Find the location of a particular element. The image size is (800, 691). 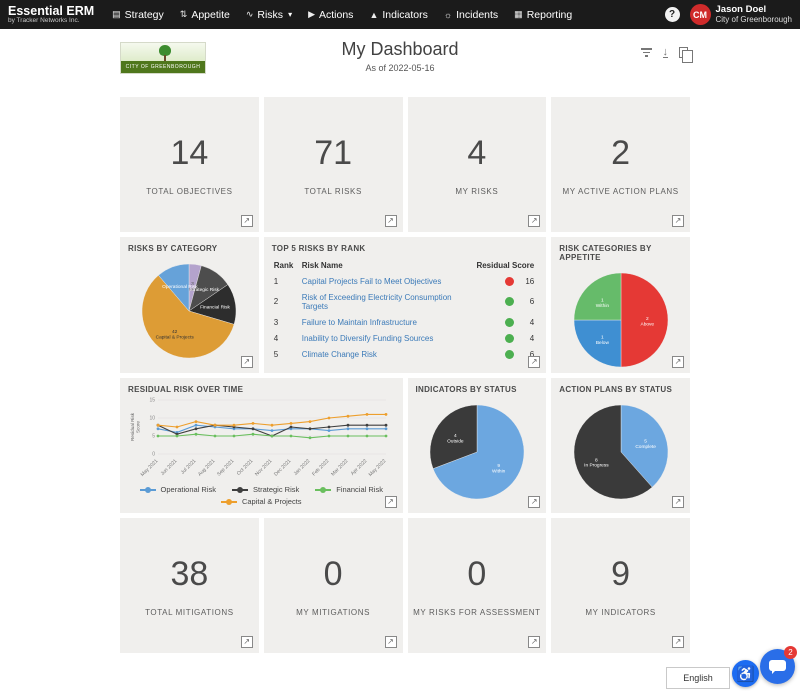

nav-item-appetite: ⇅ Appetite is located at coordinates (205, 14).